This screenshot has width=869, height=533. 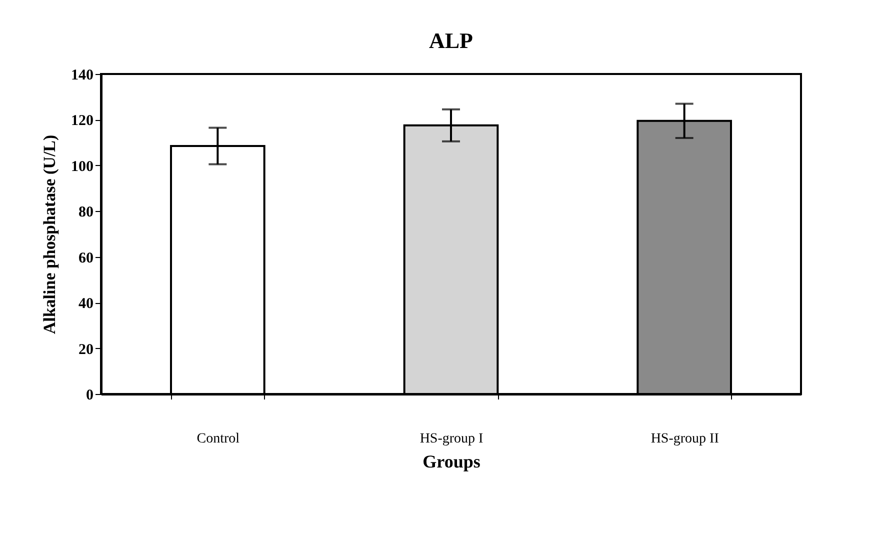 I want to click on y-tick-label: 140, so click(x=82, y=76).